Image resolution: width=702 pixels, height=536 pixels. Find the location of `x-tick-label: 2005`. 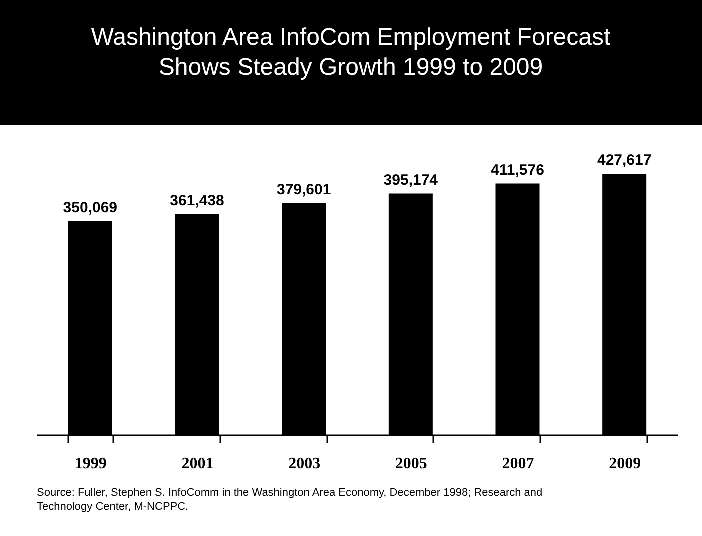

x-tick-label: 2005 is located at coordinates (411, 464).